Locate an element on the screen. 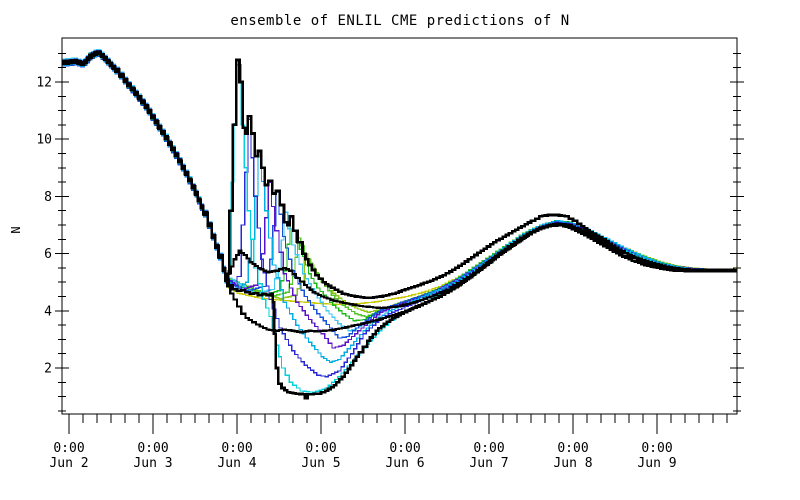  x-tick-date-label: Jun 6 is located at coordinates (404, 463).